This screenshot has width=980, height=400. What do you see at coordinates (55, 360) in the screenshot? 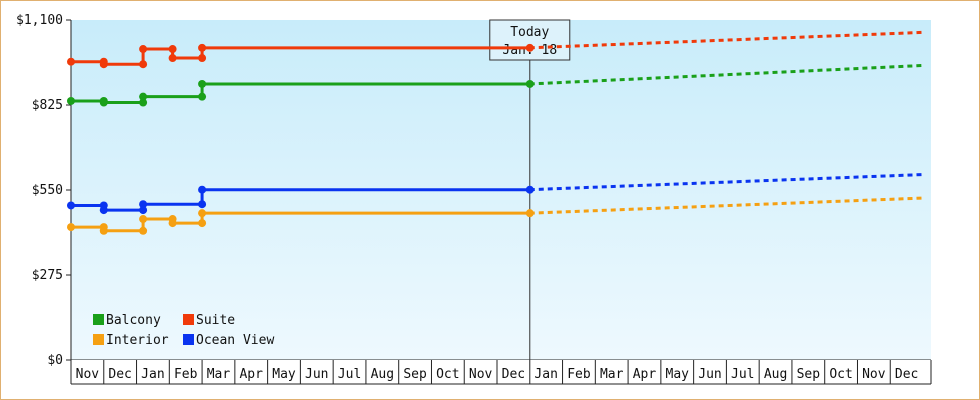
I see `y-tick-label: $0` at bounding box center [55, 360].